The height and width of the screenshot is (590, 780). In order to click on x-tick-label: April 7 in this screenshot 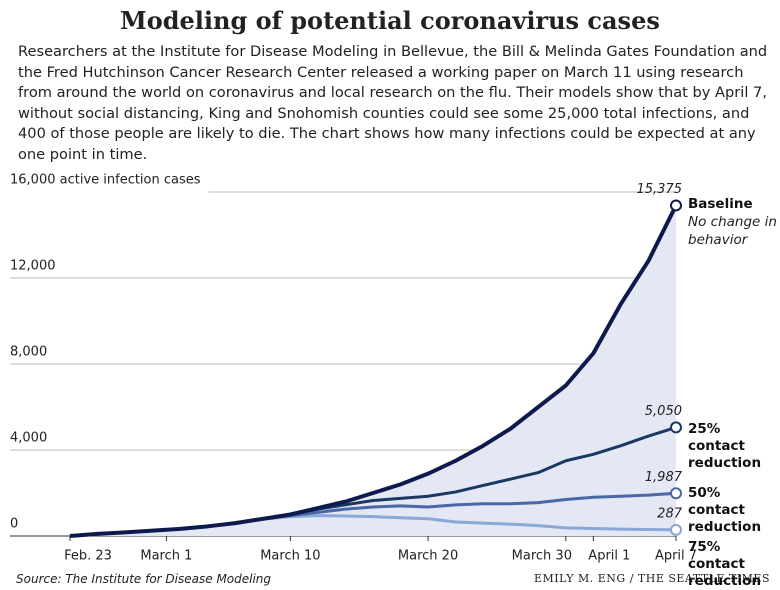, I will do `click(676, 556)`.